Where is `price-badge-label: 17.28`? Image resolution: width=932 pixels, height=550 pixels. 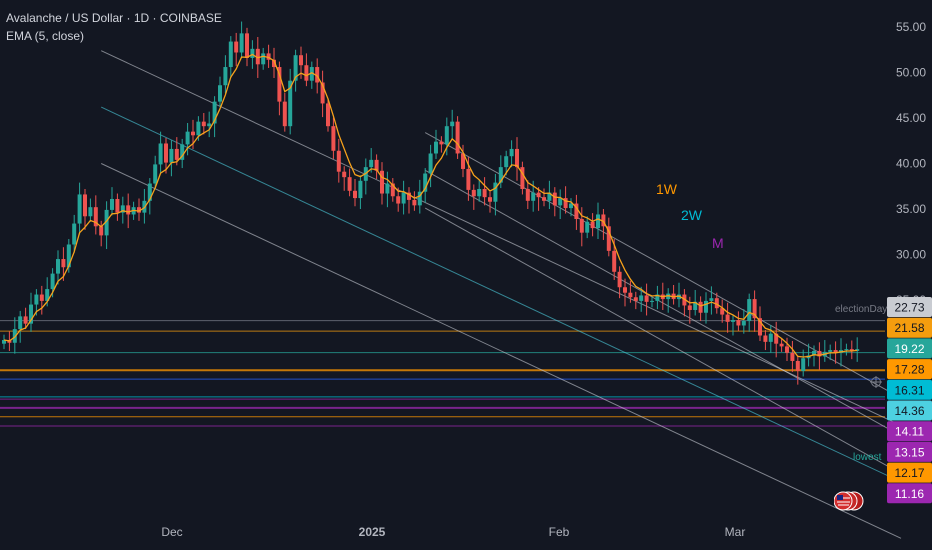
price-badge-label: 17.28 is located at coordinates (909, 370).